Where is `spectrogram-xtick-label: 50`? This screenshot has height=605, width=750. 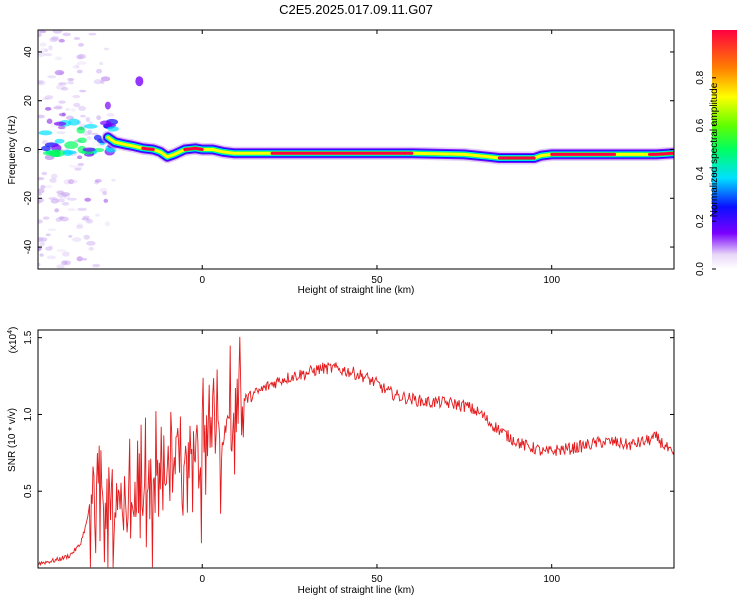
spectrogram-xtick-label: 50 is located at coordinates (377, 280).